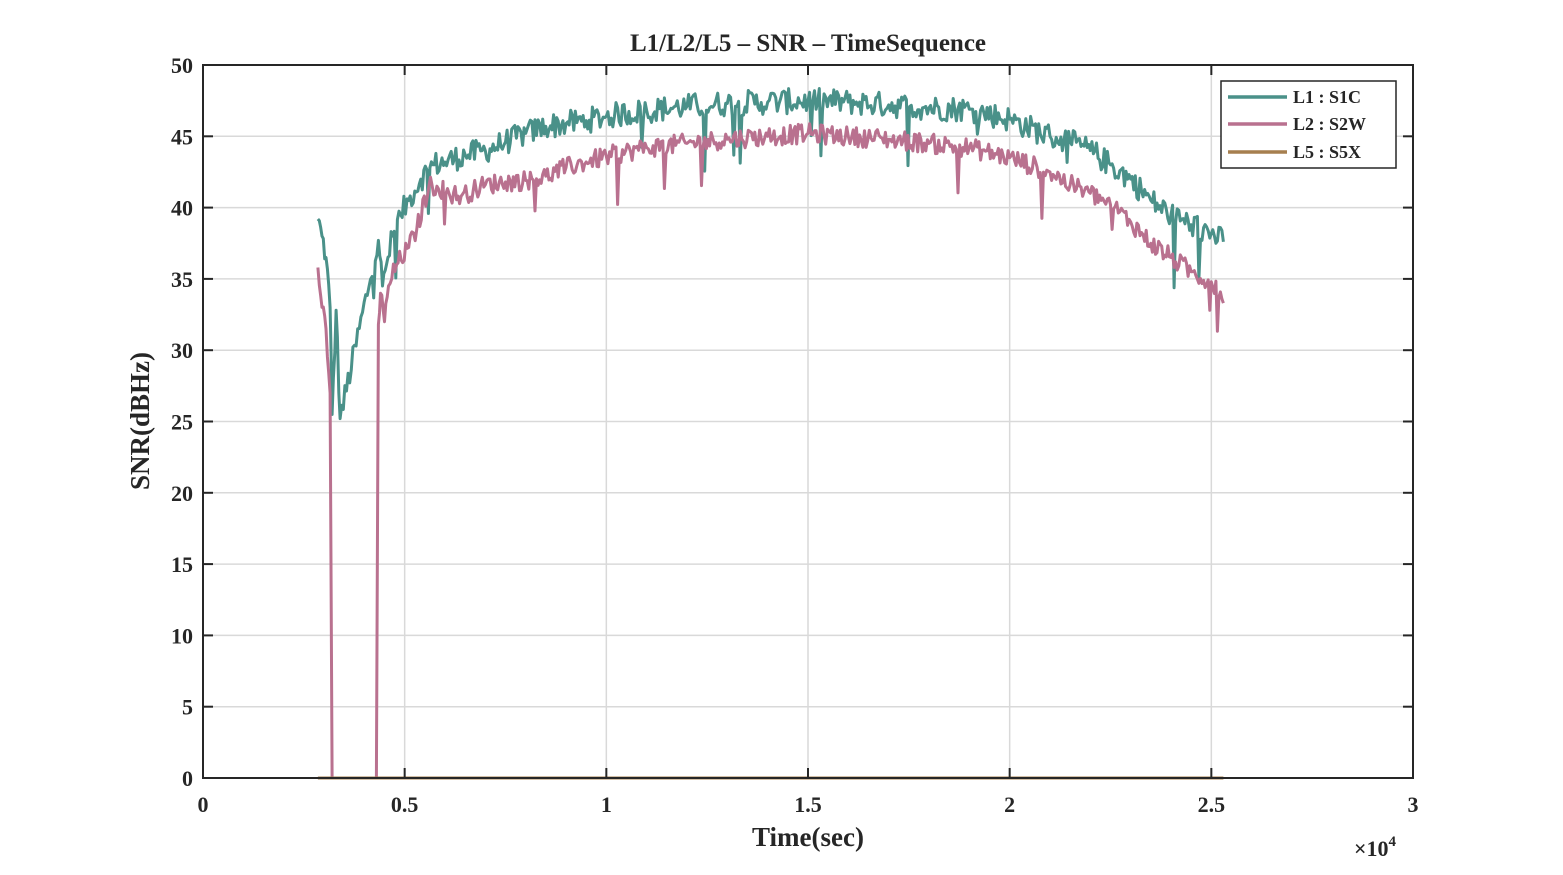 The image size is (1563, 875). Describe the element at coordinates (182, 350) in the screenshot. I see `y-tick-label: 30` at that location.